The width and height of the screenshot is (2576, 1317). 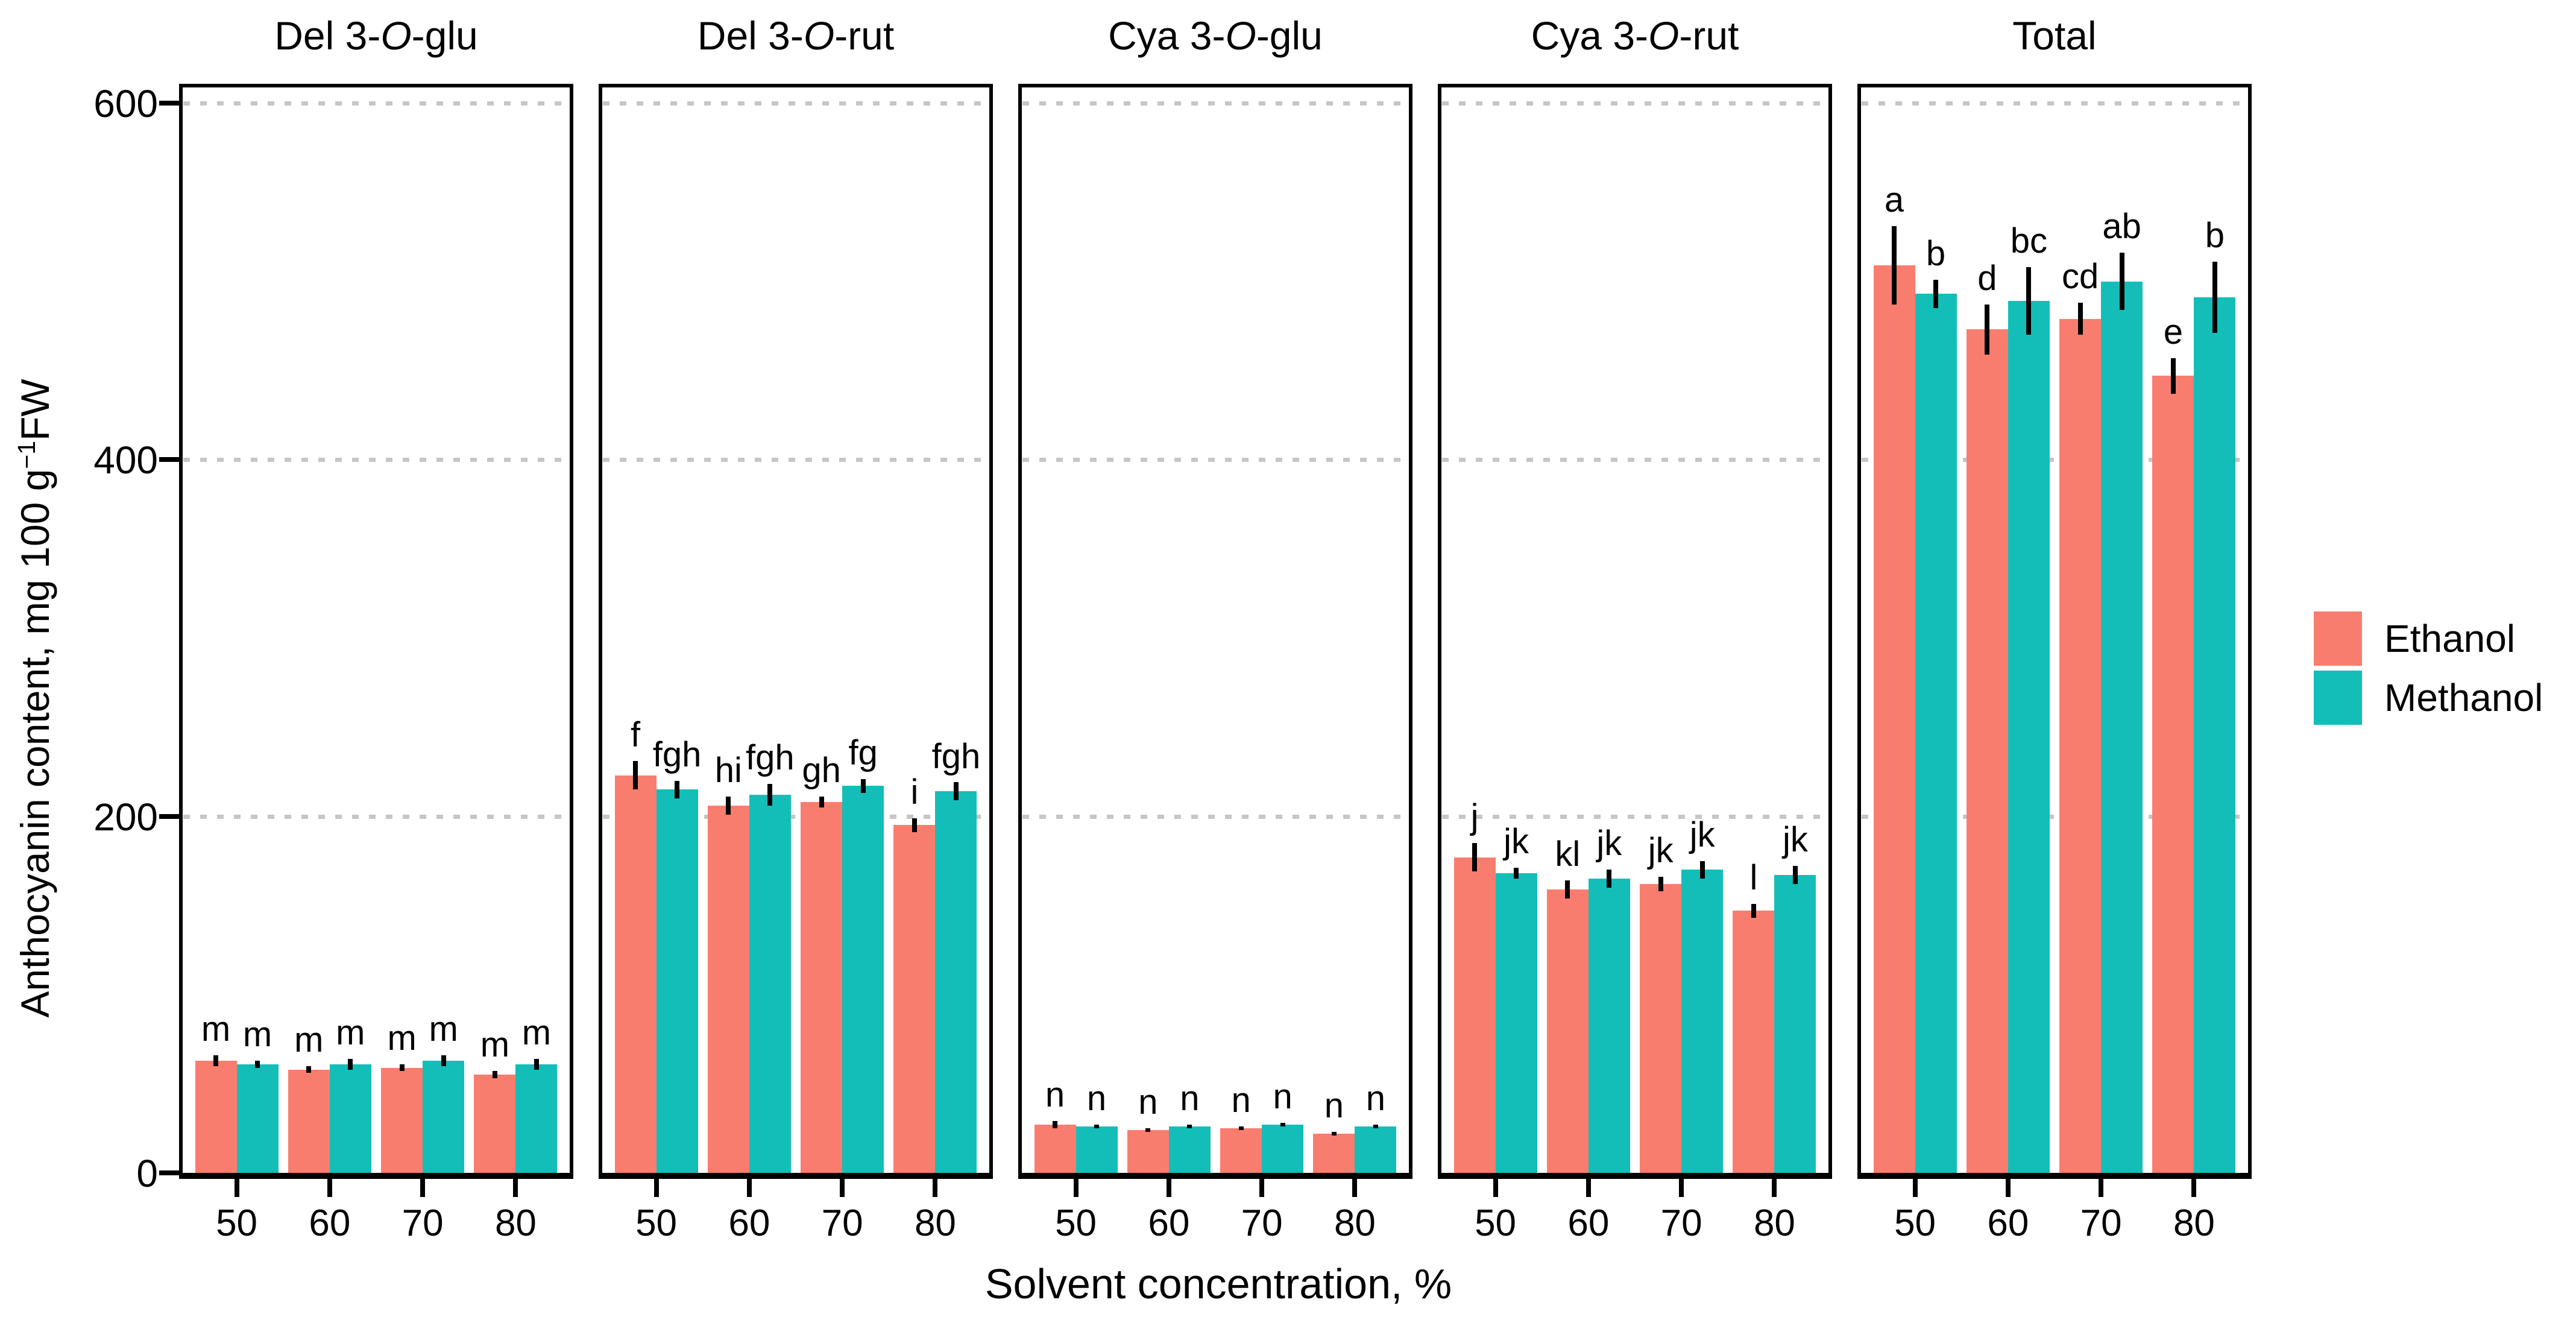 I want to click on y-axis-title-superscript: −1, so click(x=26, y=455).